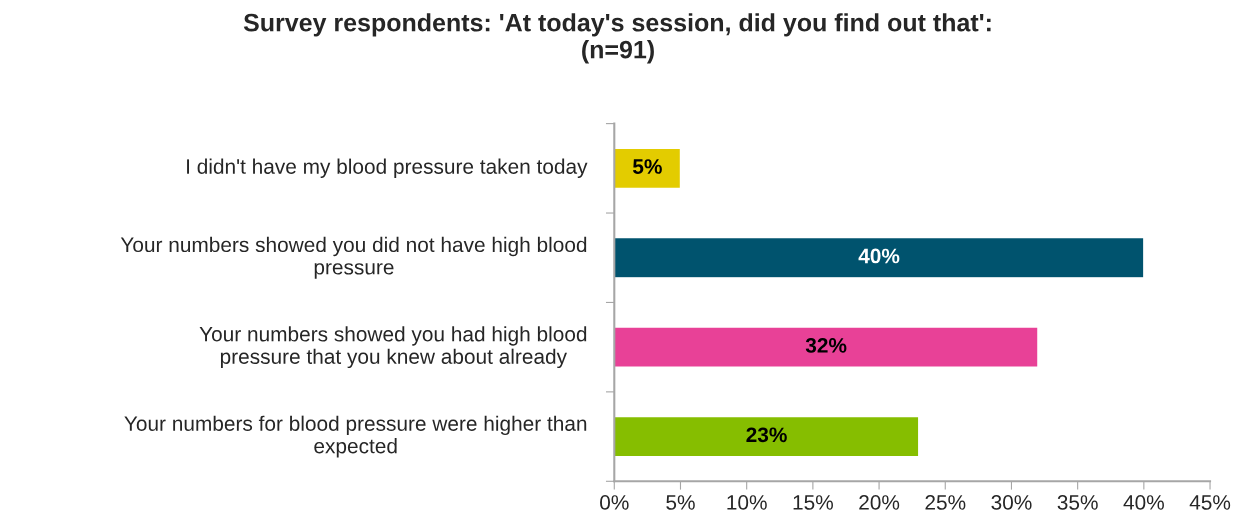 This screenshot has width=1236, height=526. I want to click on data-label: 40%, so click(879, 256).